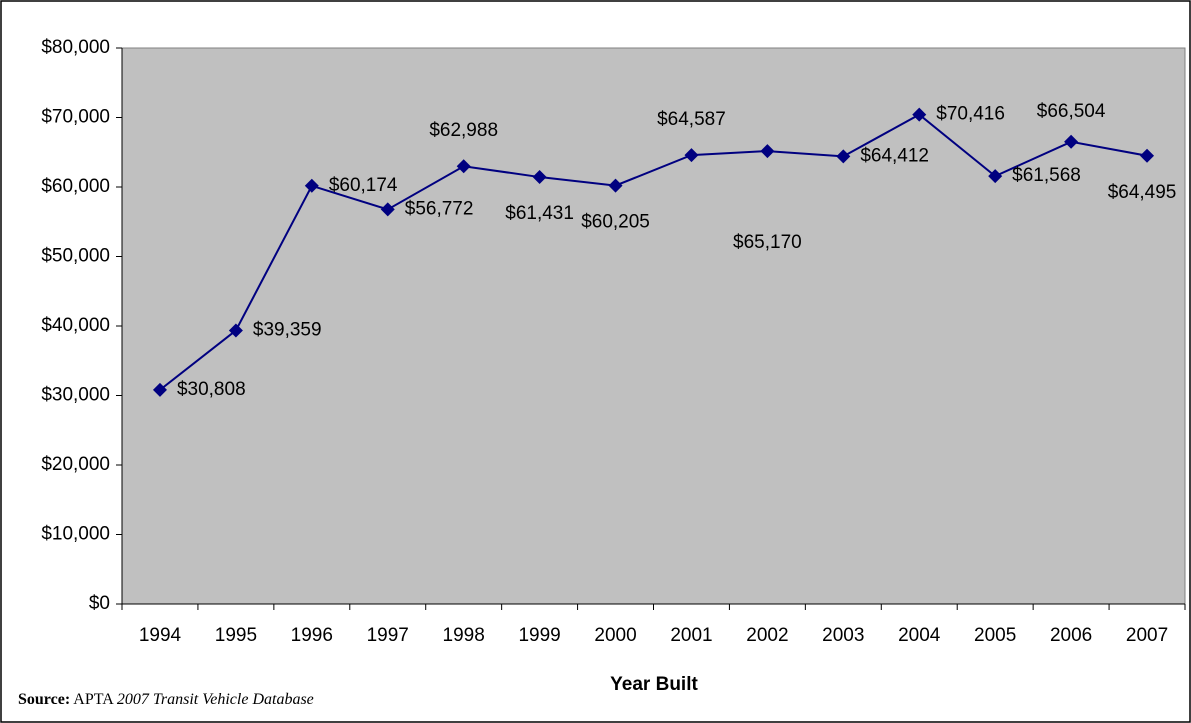 This screenshot has width=1191, height=723. I want to click on x-tick-label: 1996, so click(312, 635).